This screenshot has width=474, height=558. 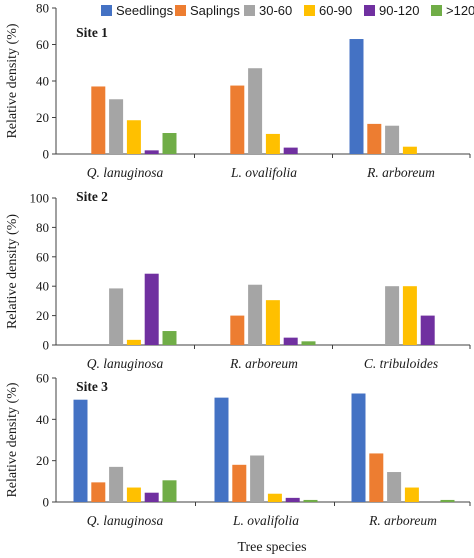 What do you see at coordinates (215, 10) in the screenshot?
I see `legend-label: Saplings` at bounding box center [215, 10].